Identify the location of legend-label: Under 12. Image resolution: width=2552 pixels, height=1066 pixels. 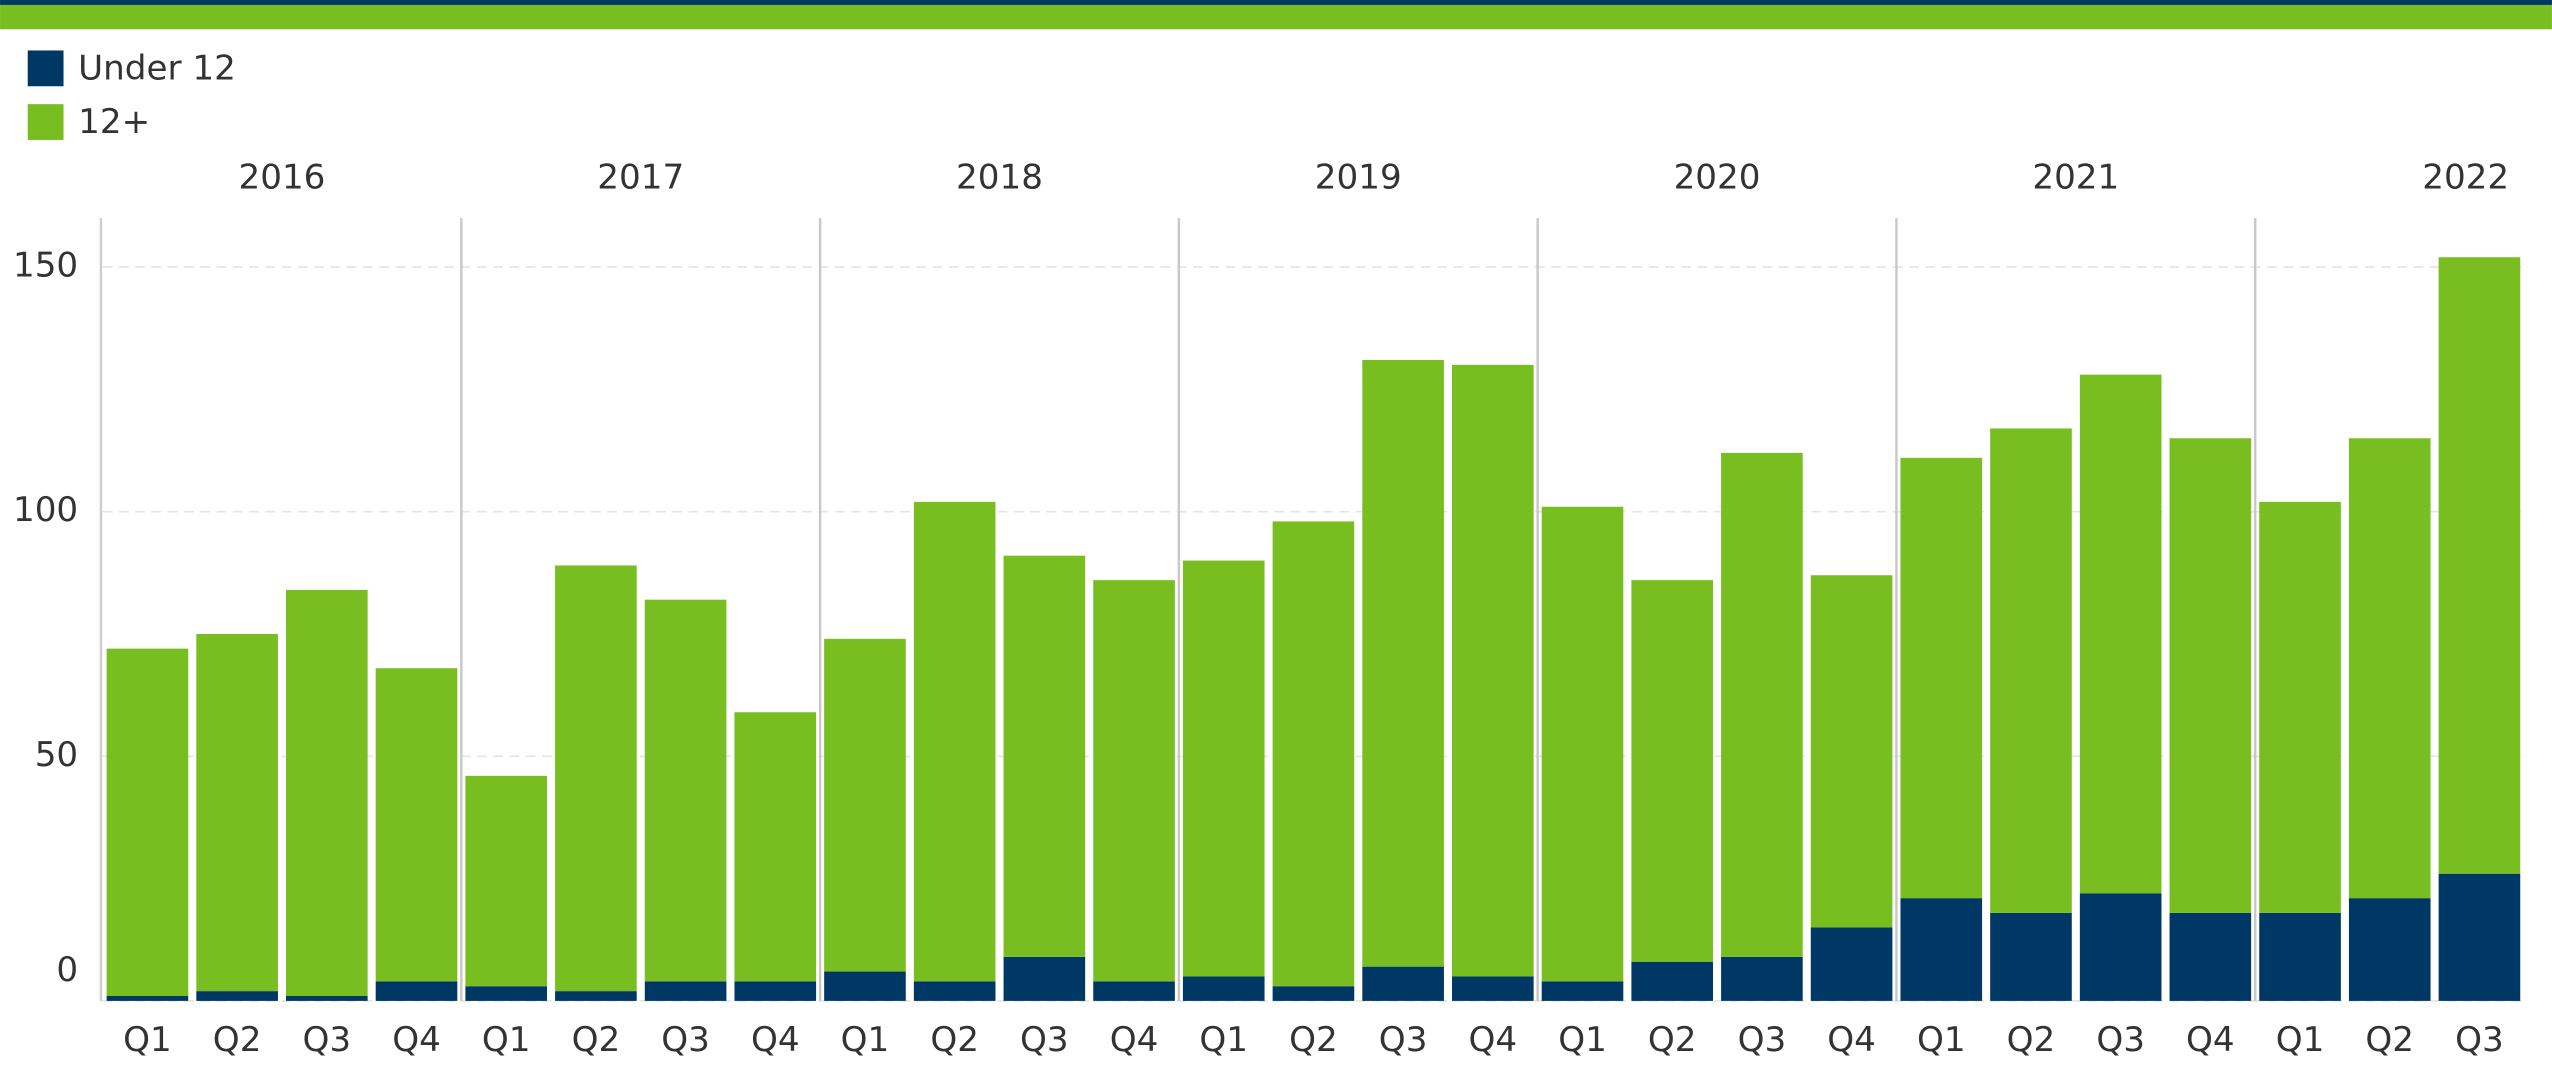
(157, 68).